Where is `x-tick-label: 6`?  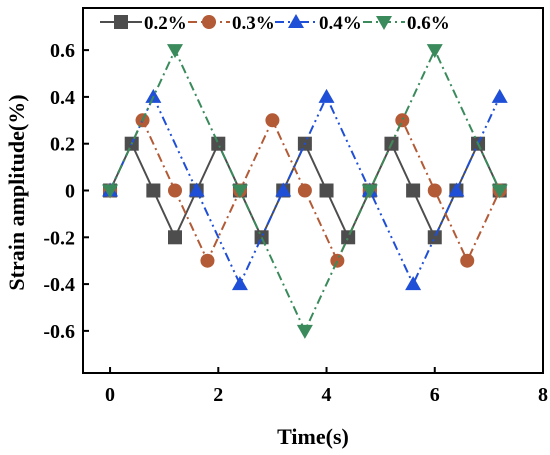
x-tick-label: 6 is located at coordinates (435, 395).